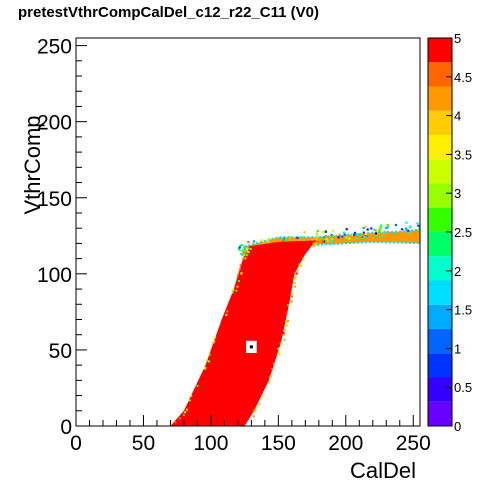 The width and height of the screenshot is (500, 500). What do you see at coordinates (463, 154) in the screenshot?
I see `z-tick-label: 3.5` at bounding box center [463, 154].